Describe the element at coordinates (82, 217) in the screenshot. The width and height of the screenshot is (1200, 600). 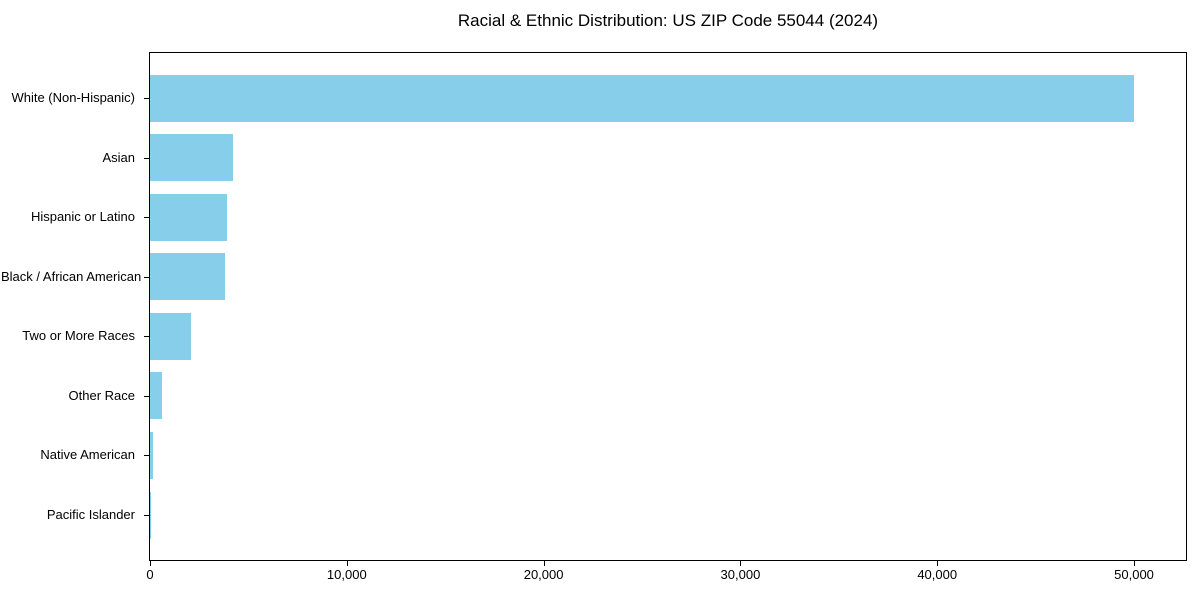
I see `y-tick-label: Hispanic or Latino` at that location.